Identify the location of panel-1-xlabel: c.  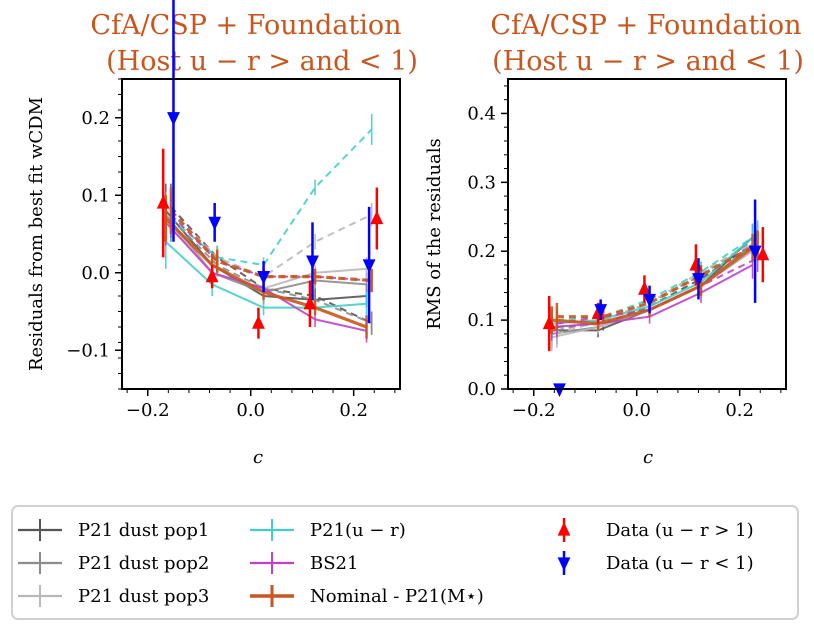
(258, 457).